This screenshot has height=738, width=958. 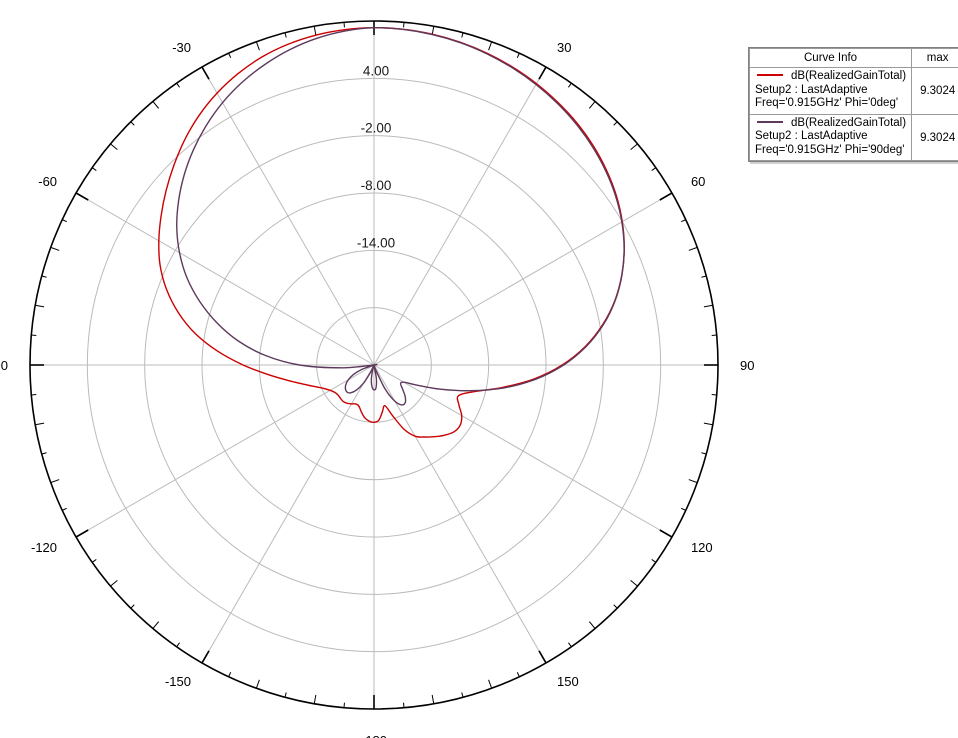 What do you see at coordinates (827, 103) in the screenshot?
I see `legend-entry-1-line3: Freq='0.915GHz' Phi='0deg'` at bounding box center [827, 103].